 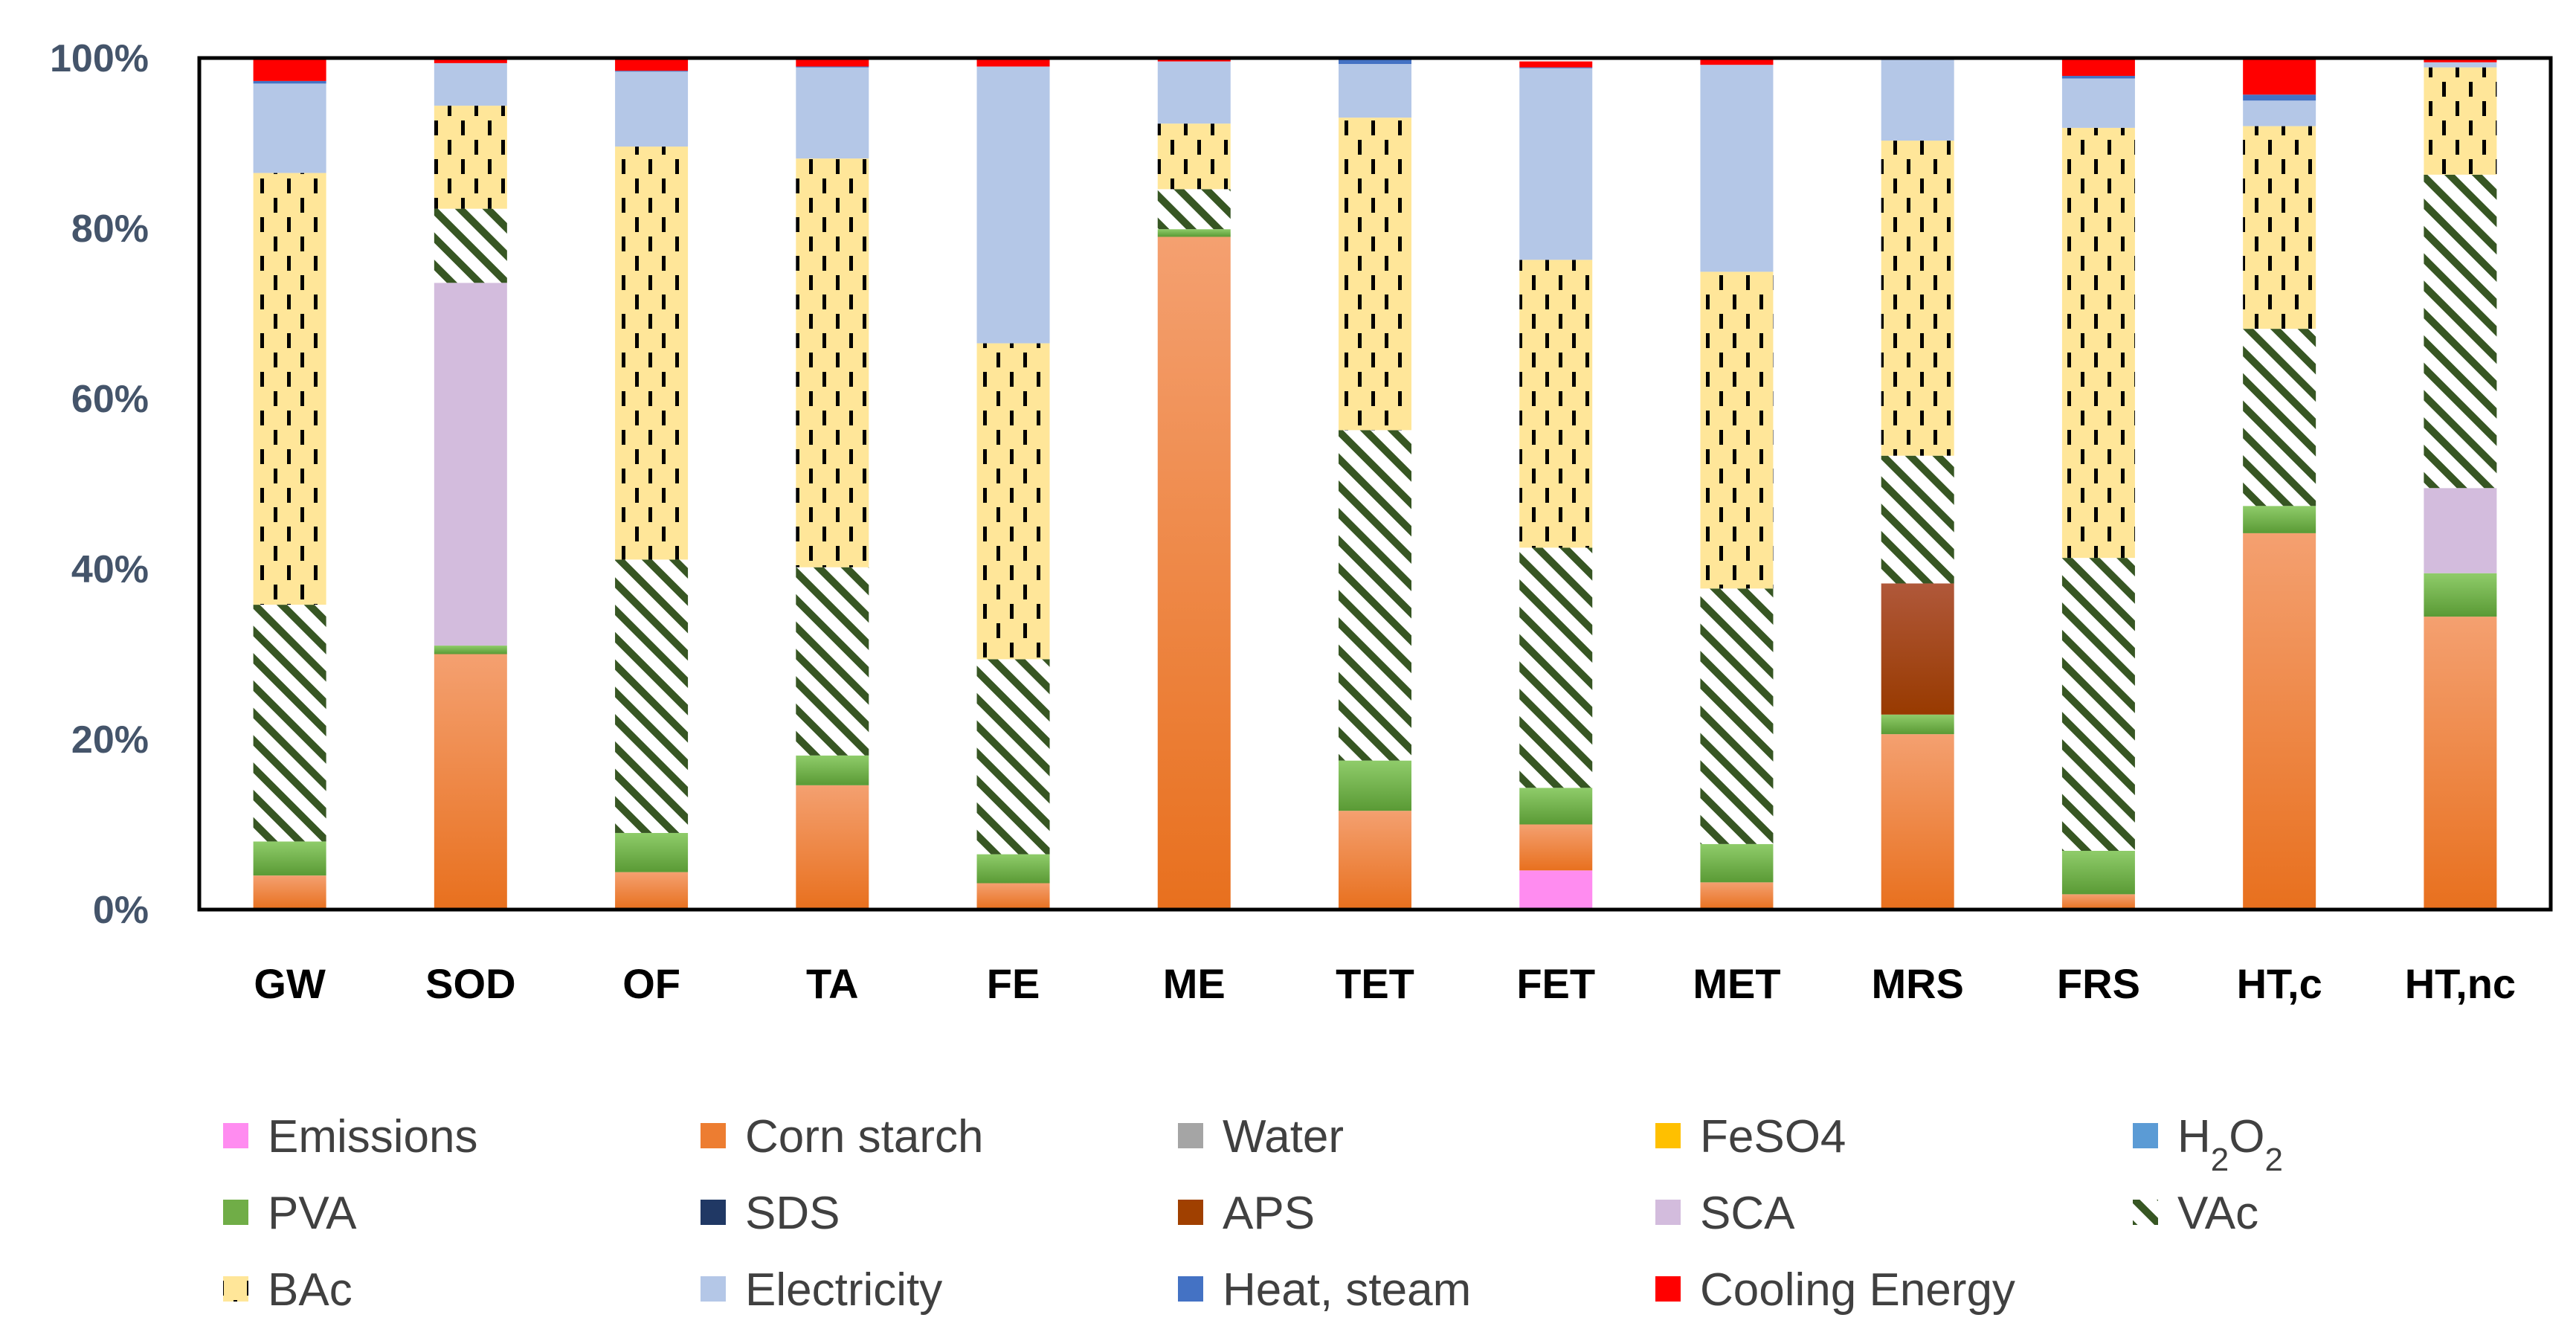 I want to click on bar-segment-met-bac, so click(x=1737, y=430).